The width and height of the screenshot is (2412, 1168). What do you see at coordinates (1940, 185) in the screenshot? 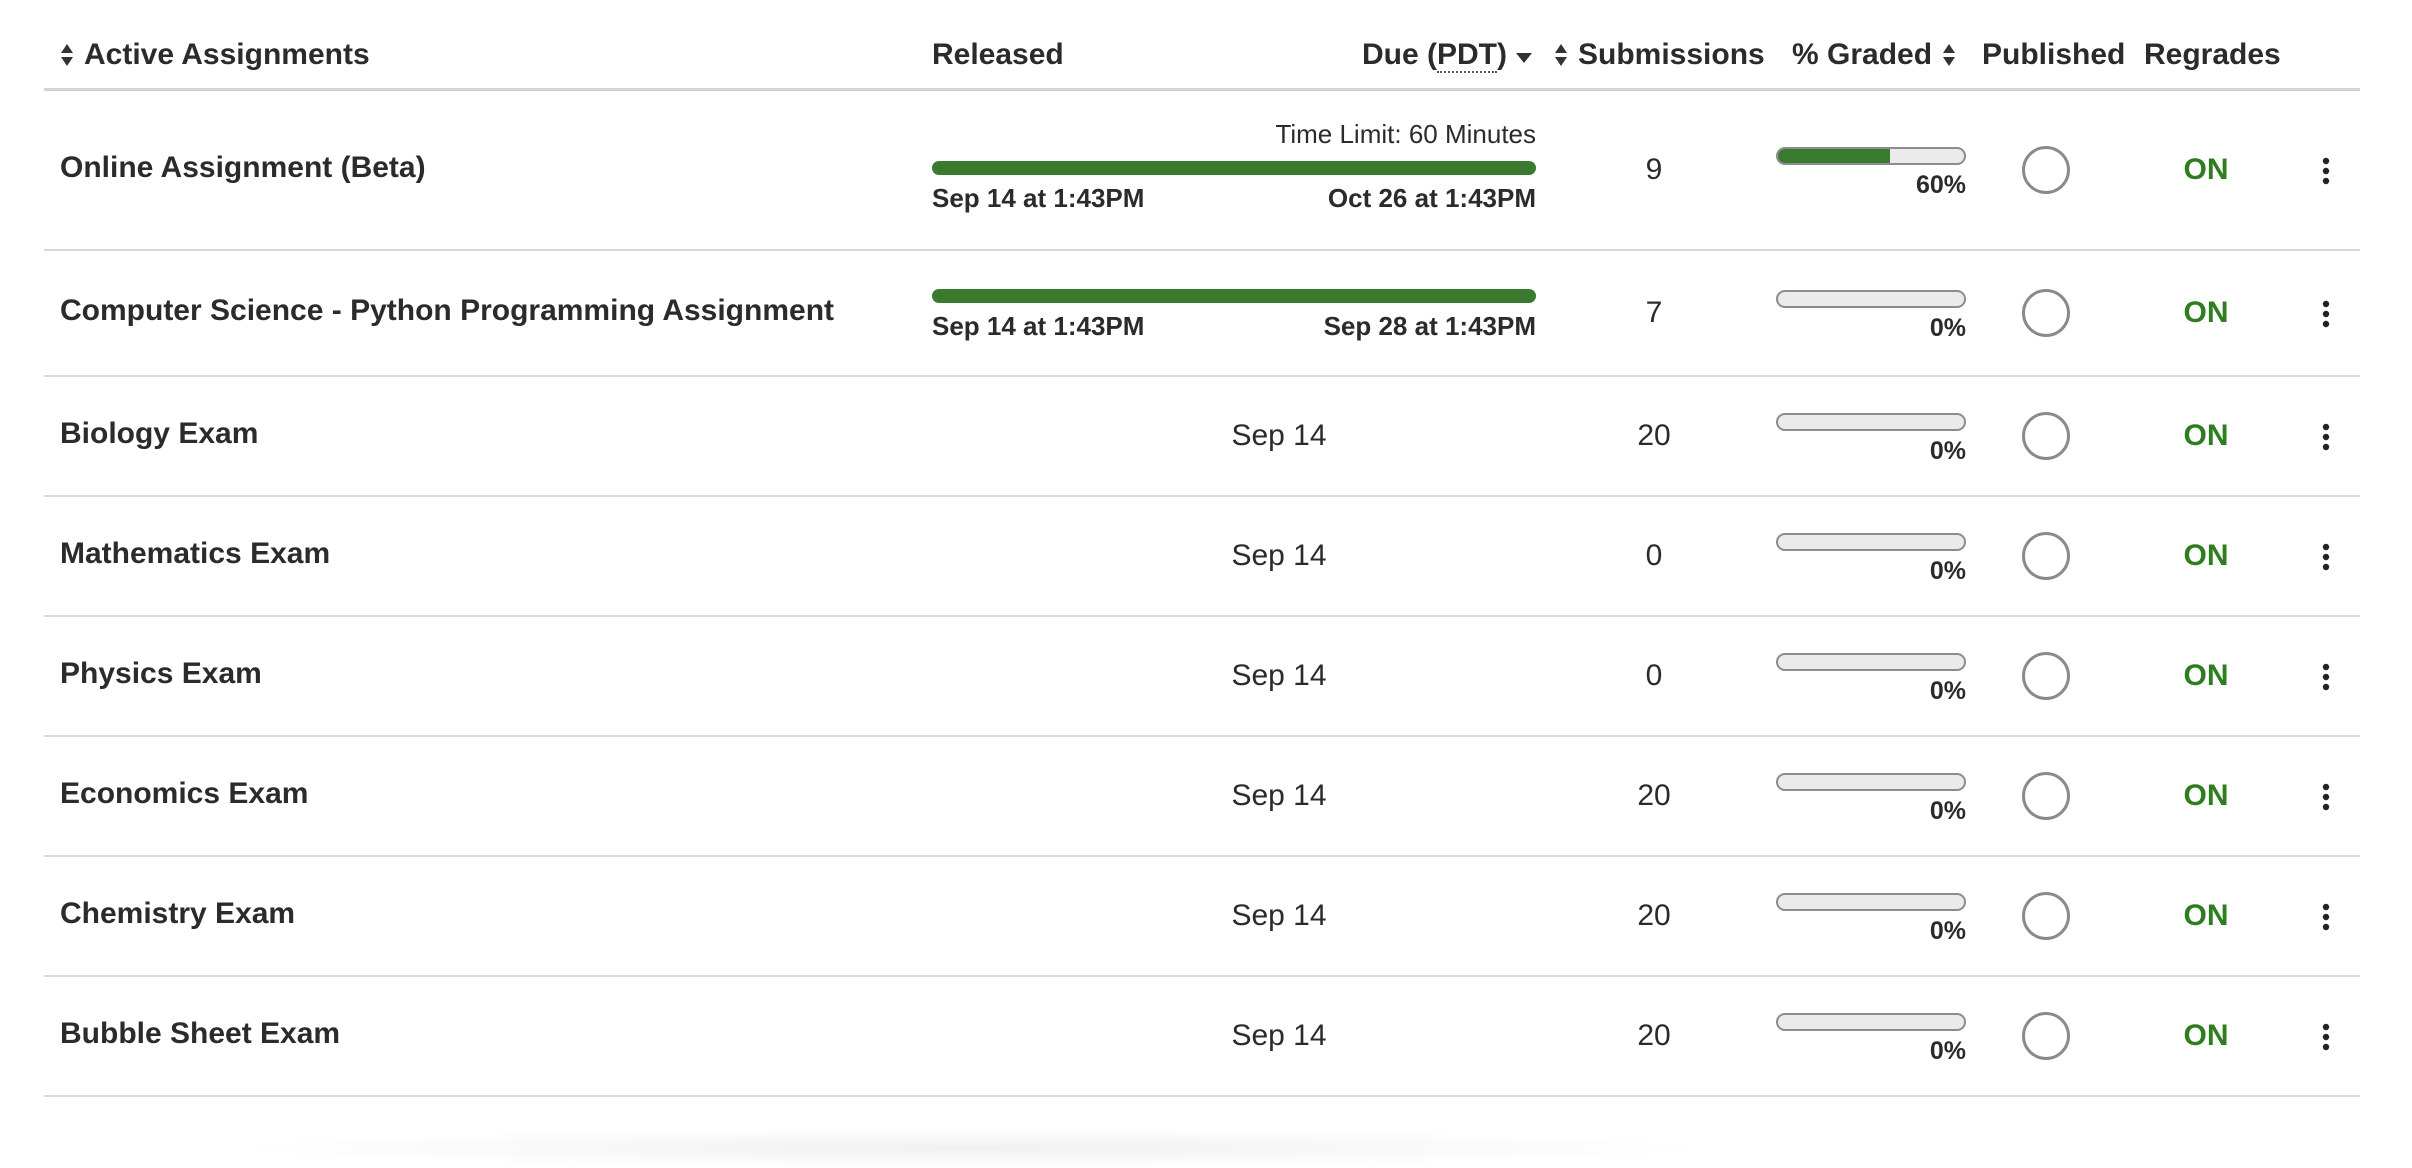
I see `graded-percent: 60%` at bounding box center [1940, 185].